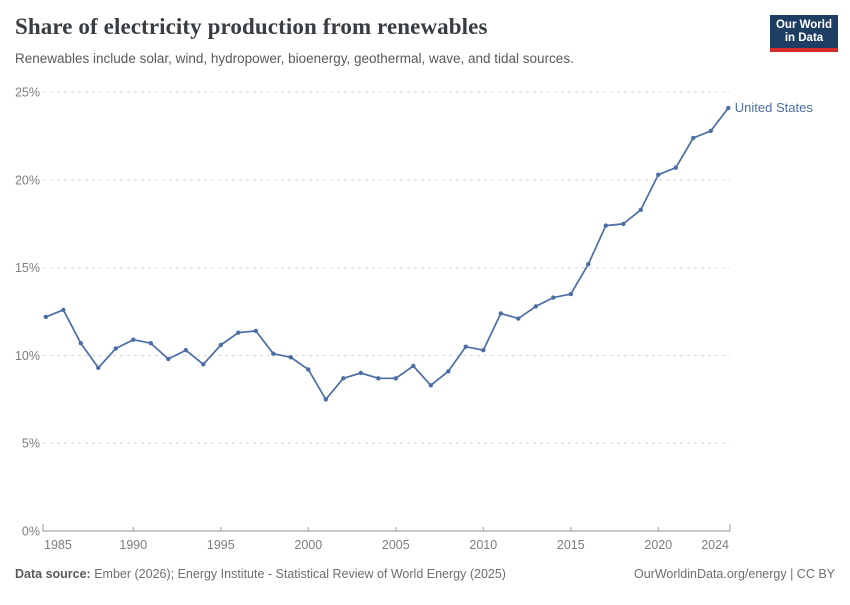 The image size is (850, 605). I want to click on data-point-2000, so click(308, 369).